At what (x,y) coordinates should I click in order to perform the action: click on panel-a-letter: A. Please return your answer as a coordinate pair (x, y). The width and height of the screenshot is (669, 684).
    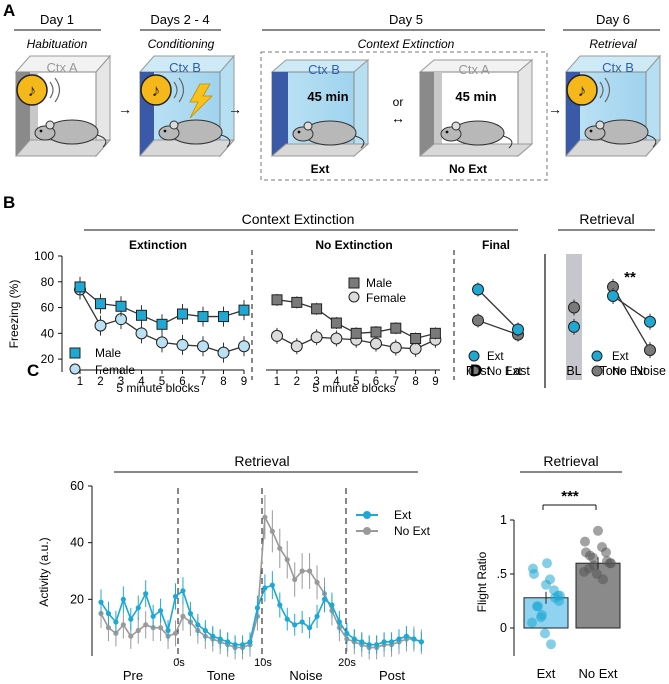
    Looking at the image, I should click on (9, 10).